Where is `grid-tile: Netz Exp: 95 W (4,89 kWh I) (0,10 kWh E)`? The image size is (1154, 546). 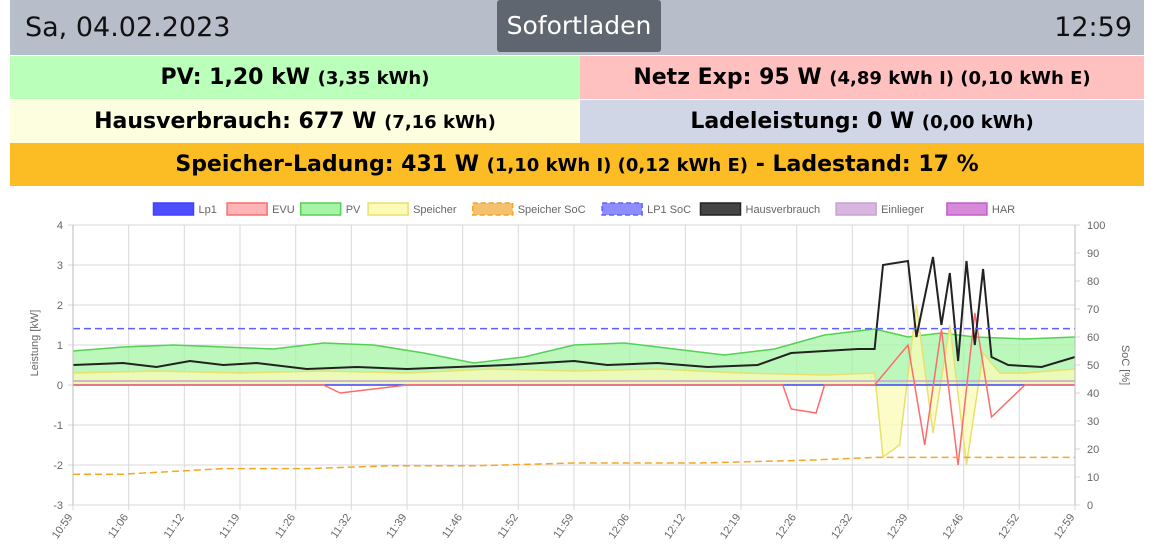
grid-tile: Netz Exp: 95 W (4,89 kWh I) (0,10 kWh E) is located at coordinates (862, 77).